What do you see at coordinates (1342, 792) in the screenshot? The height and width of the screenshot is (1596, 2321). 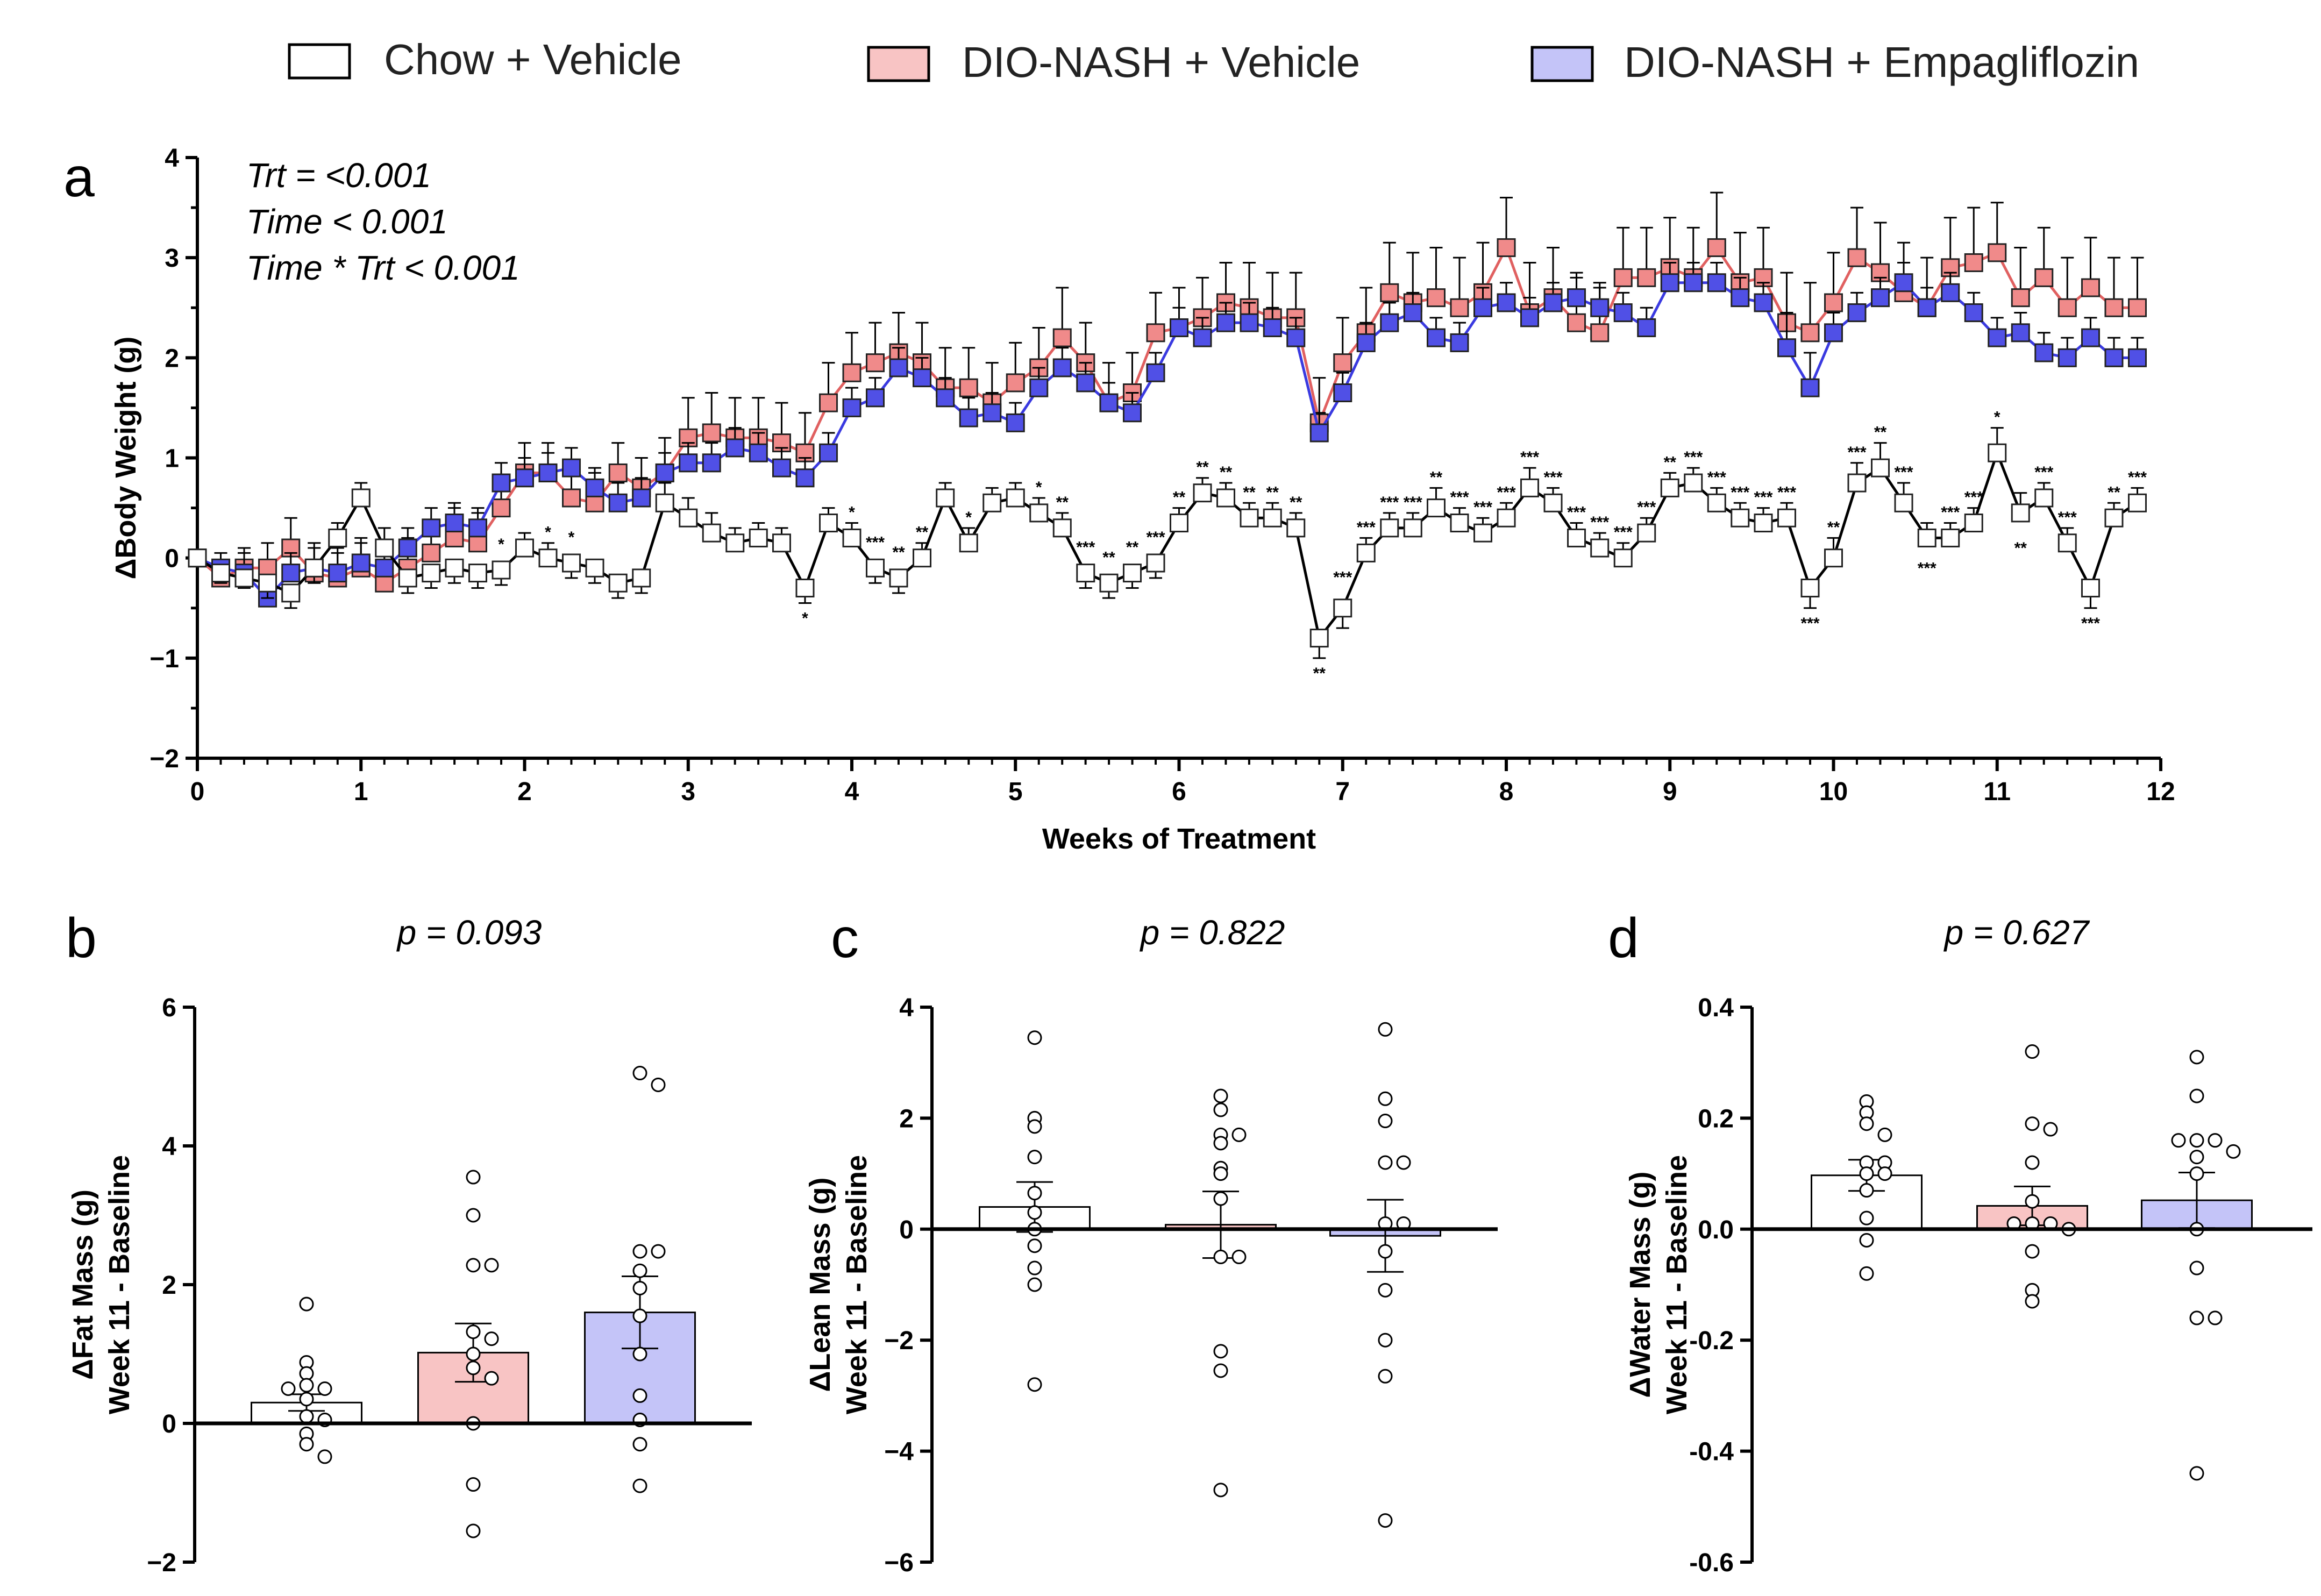 I see `x-tick-label: 7` at bounding box center [1342, 792].